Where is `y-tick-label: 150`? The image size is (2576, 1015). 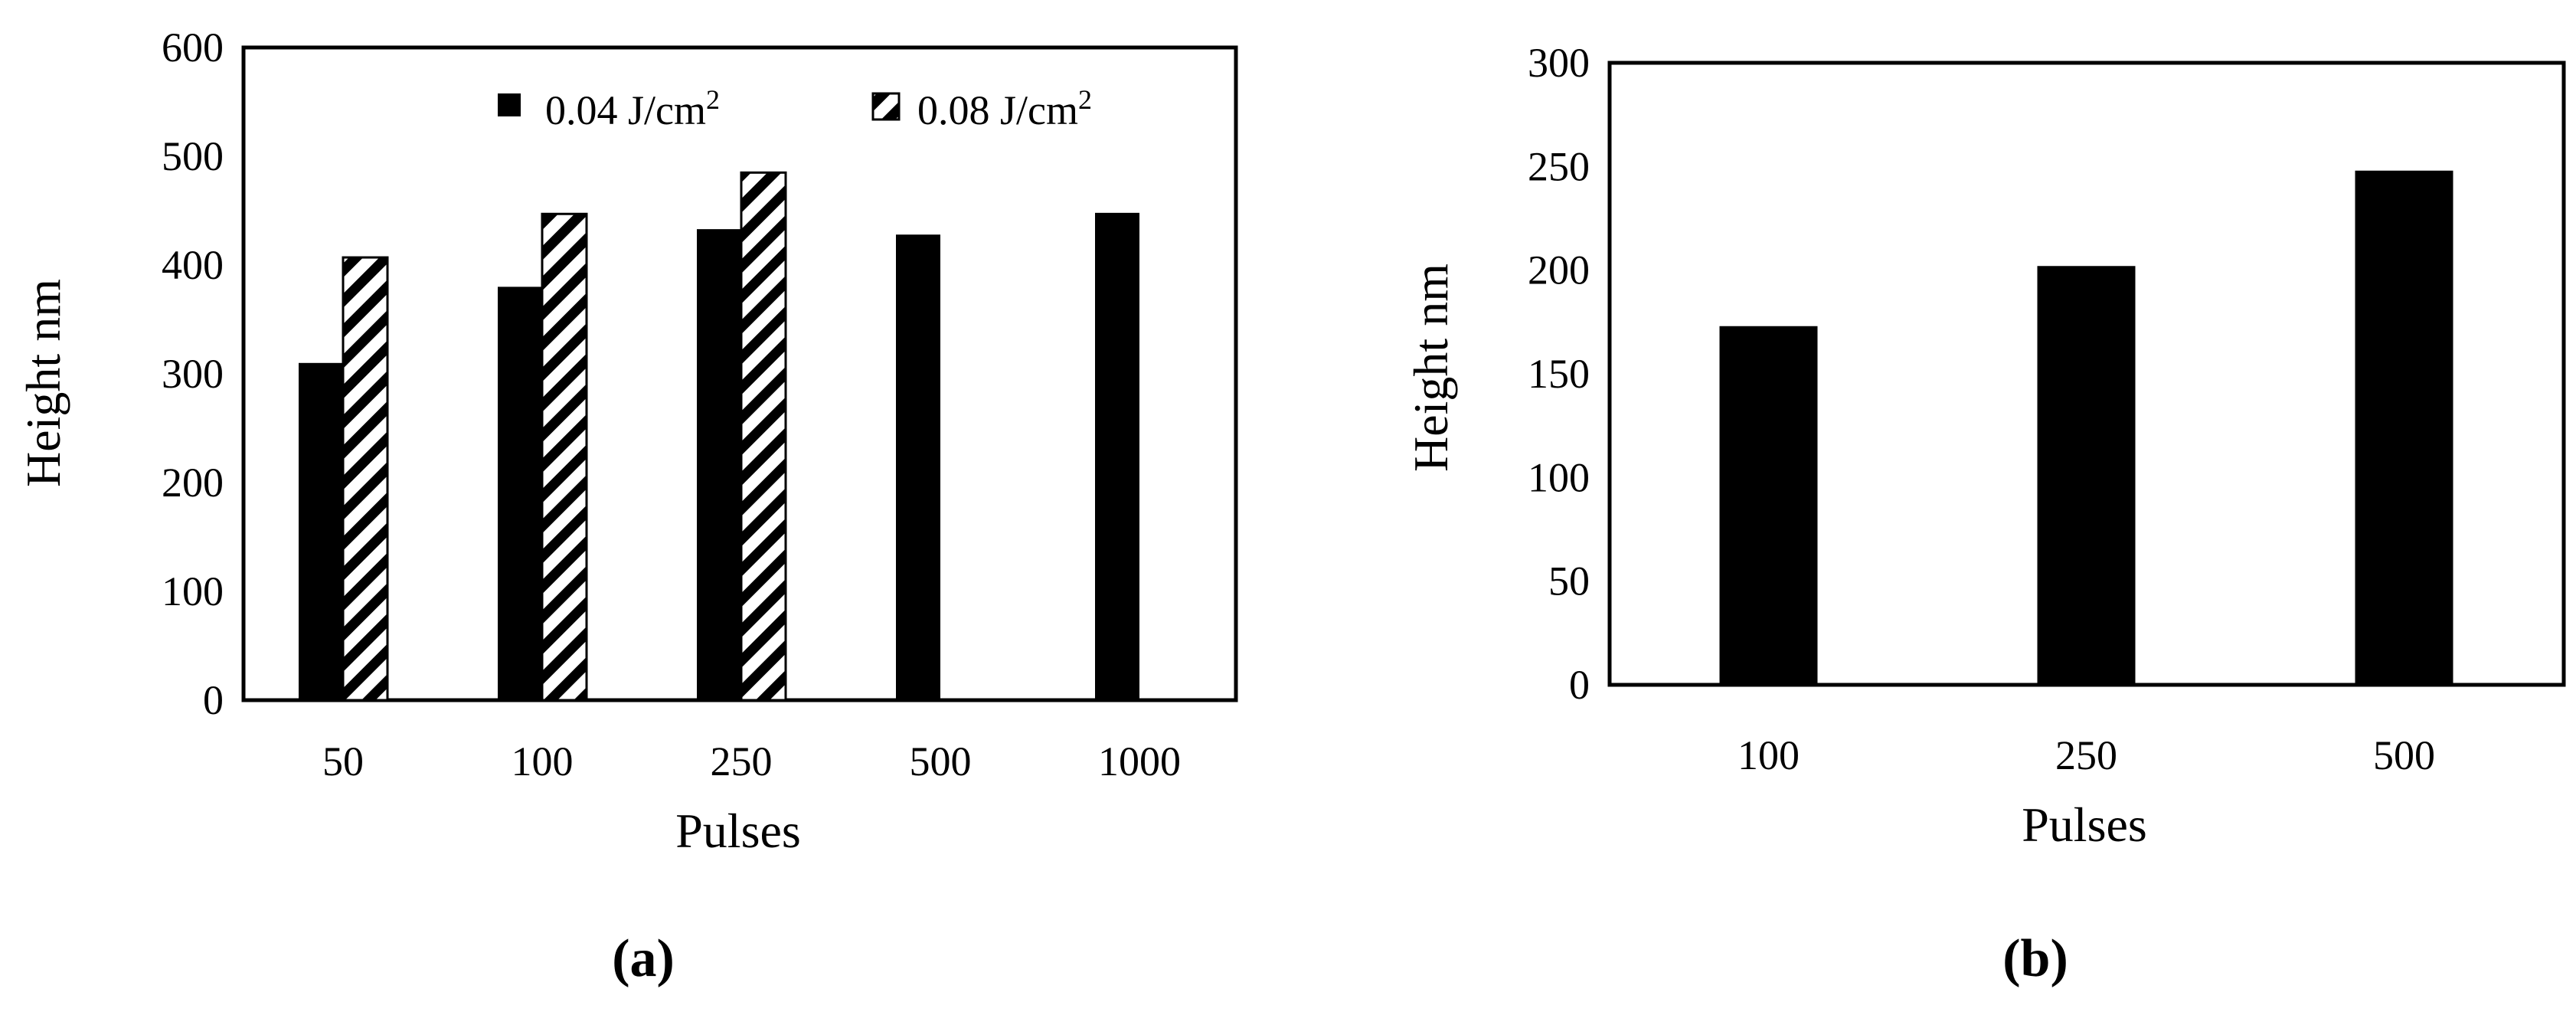 y-tick-label: 150 is located at coordinates (1559, 374).